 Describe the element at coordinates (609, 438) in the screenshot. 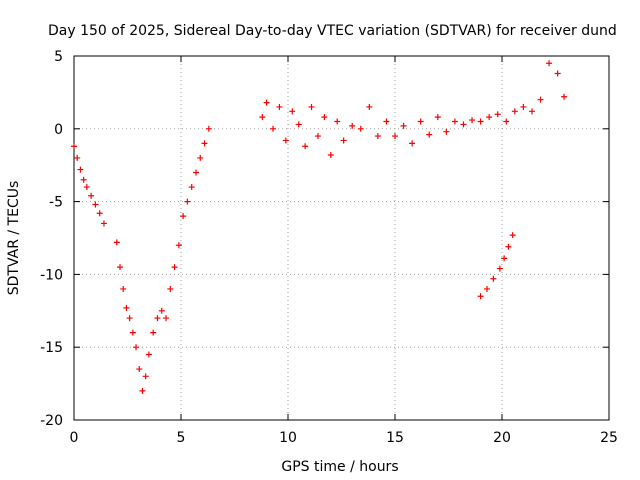

I see `x-tick-label: 25` at that location.